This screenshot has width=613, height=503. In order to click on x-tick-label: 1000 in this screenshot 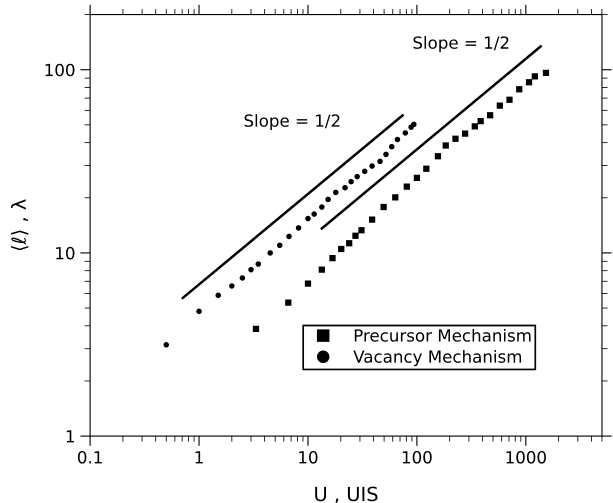, I will do `click(526, 457)`.